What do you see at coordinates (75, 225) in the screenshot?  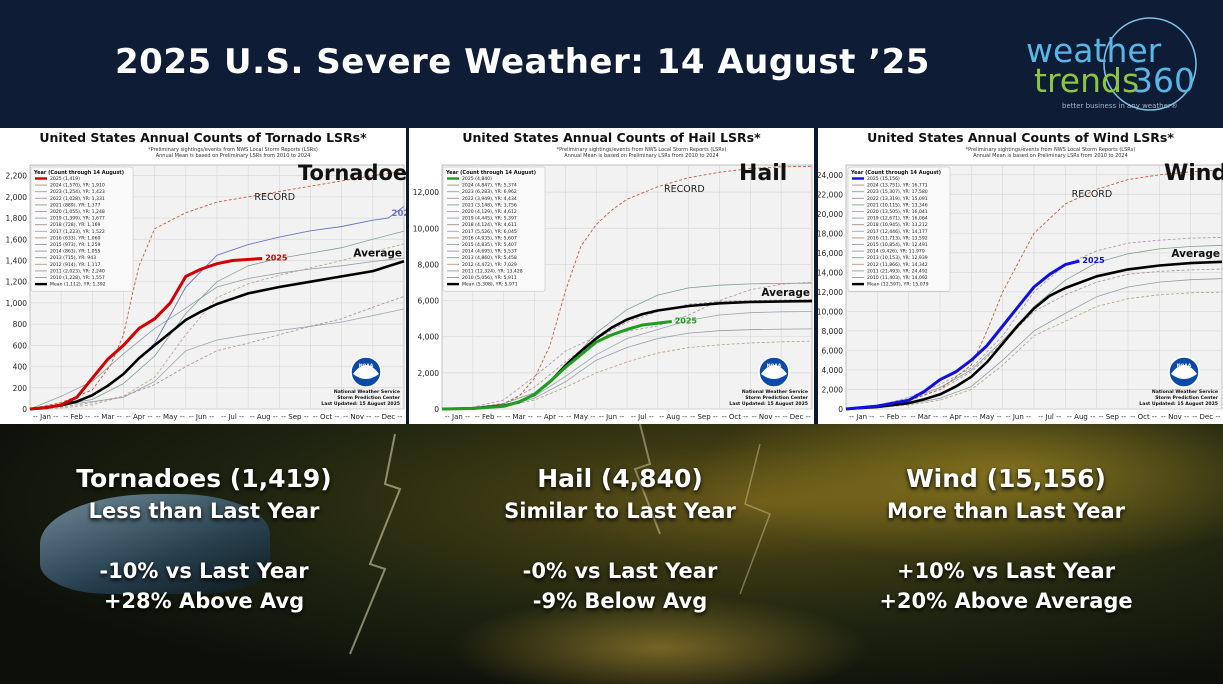 I see `legend-entry: 2018 (728), YR: 1,169` at bounding box center [75, 225].